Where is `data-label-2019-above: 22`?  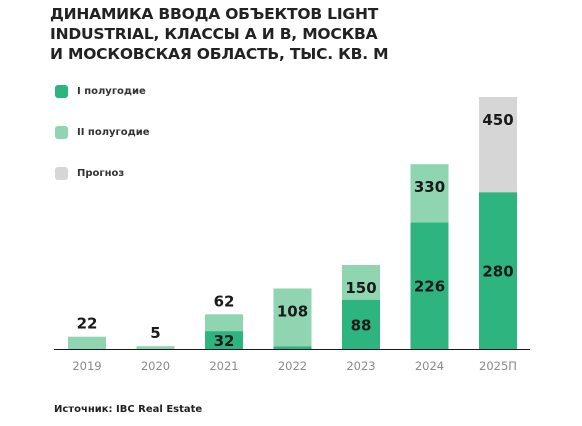 data-label-2019-above: 22 is located at coordinates (87, 324).